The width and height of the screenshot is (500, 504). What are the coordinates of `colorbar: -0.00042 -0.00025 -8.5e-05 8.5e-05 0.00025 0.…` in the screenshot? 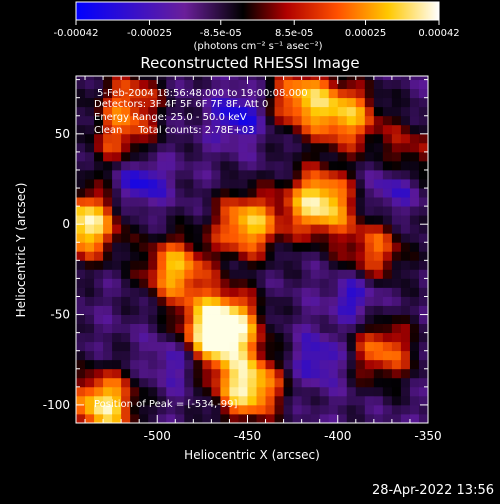 It's located at (257, 26).